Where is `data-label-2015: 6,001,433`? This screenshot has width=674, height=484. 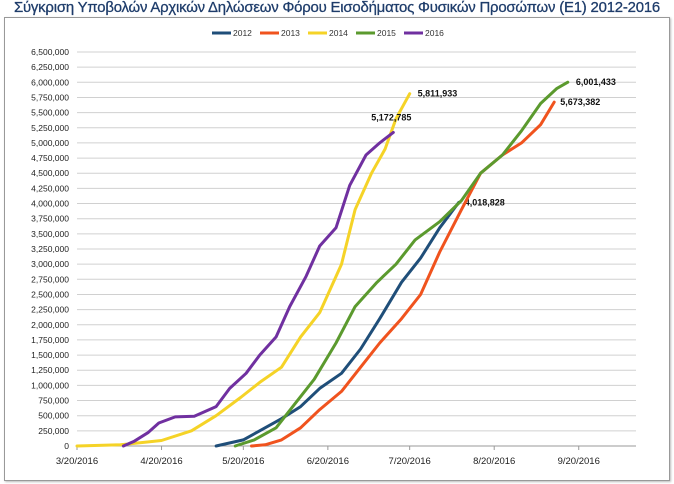
data-label-2015: 6,001,433 is located at coordinates (596, 82).